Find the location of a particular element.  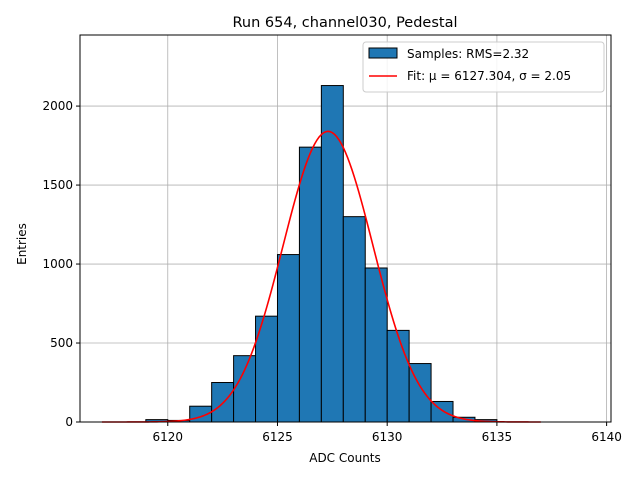

legend-box is located at coordinates (483, 67).